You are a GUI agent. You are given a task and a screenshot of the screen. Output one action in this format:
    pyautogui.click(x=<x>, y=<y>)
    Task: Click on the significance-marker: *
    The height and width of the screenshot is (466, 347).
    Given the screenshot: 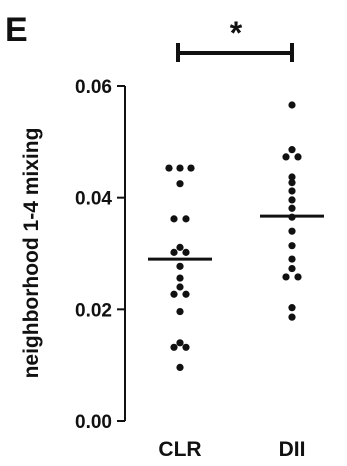 What is the action you would take?
    pyautogui.click(x=236, y=33)
    